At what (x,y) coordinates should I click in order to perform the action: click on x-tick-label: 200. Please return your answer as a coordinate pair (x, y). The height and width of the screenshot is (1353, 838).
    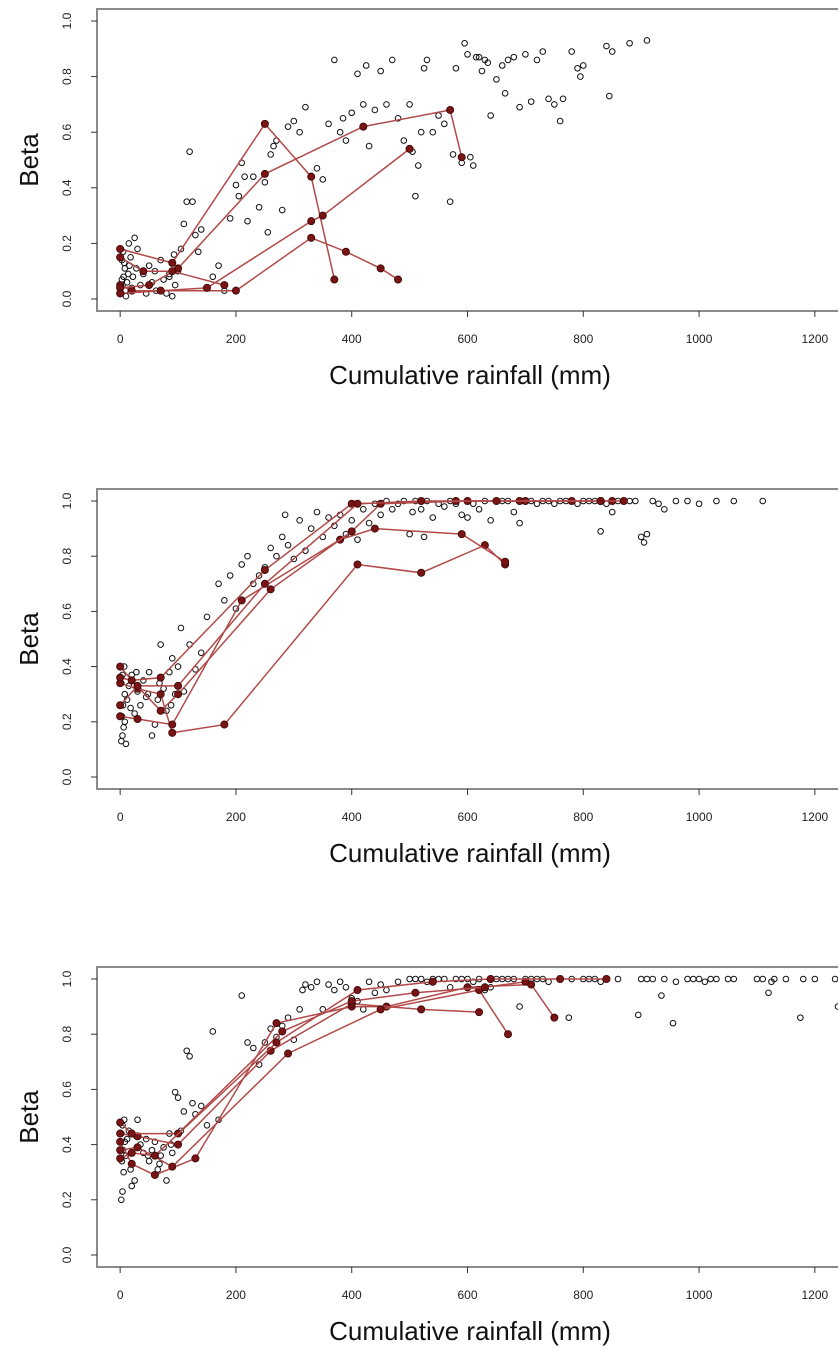
    Looking at the image, I should click on (236, 817).